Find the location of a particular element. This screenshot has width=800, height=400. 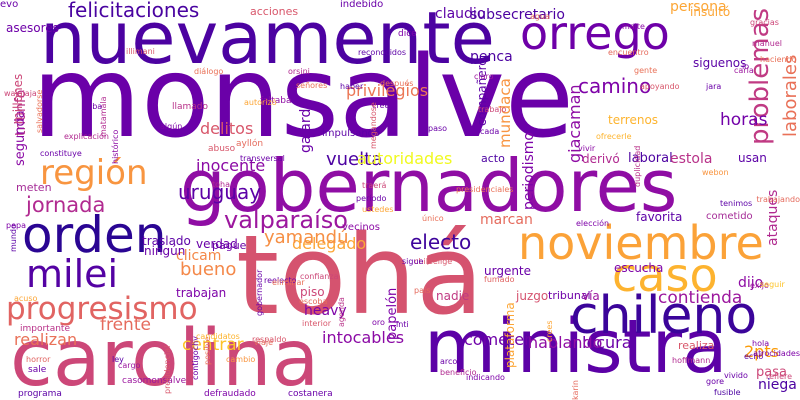

cloud-word: webon is located at coordinates (715, 172).